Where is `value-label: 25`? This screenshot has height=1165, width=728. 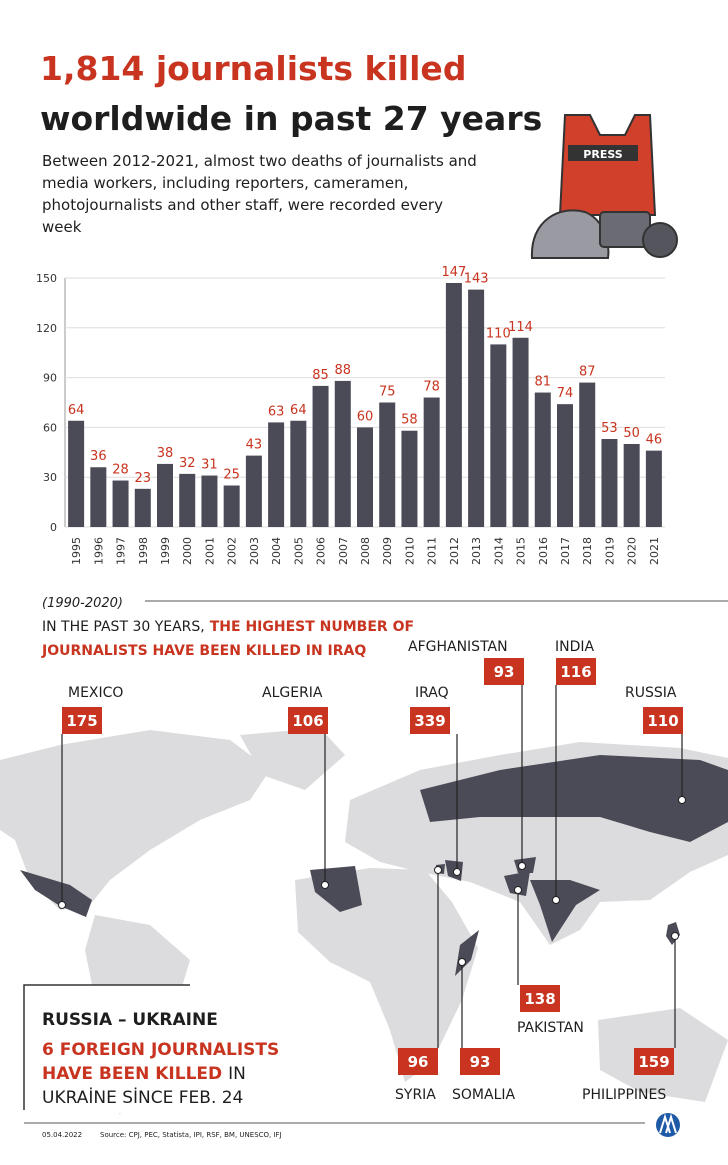 value-label: 25 is located at coordinates (231, 475).